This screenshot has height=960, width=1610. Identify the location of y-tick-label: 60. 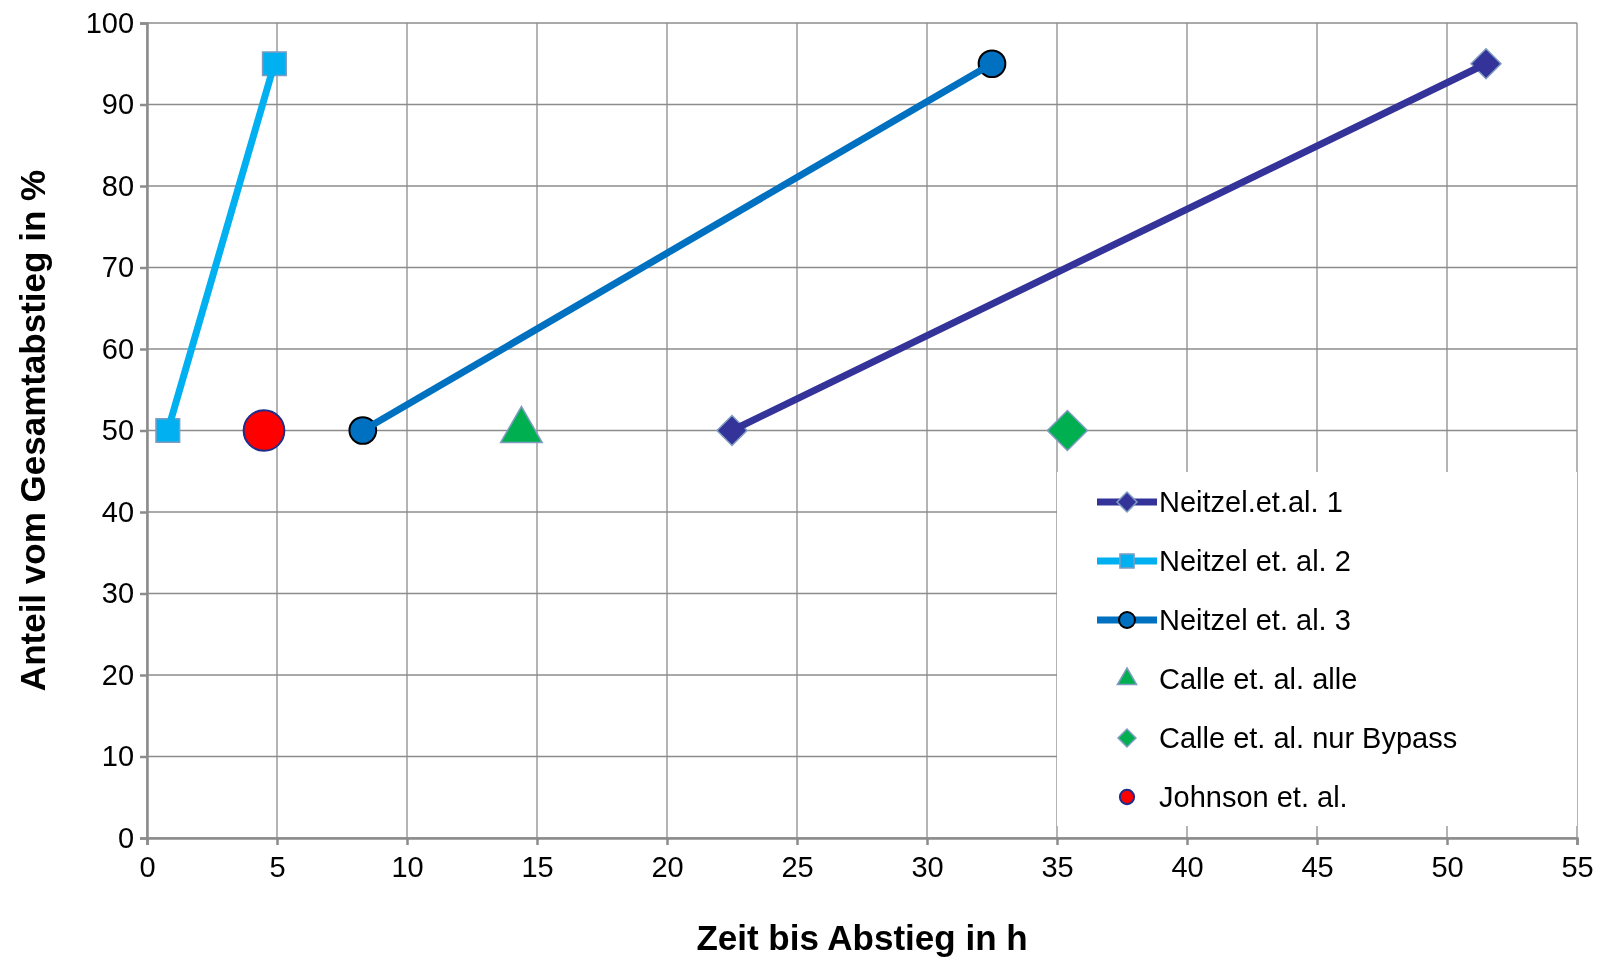
(118, 348).